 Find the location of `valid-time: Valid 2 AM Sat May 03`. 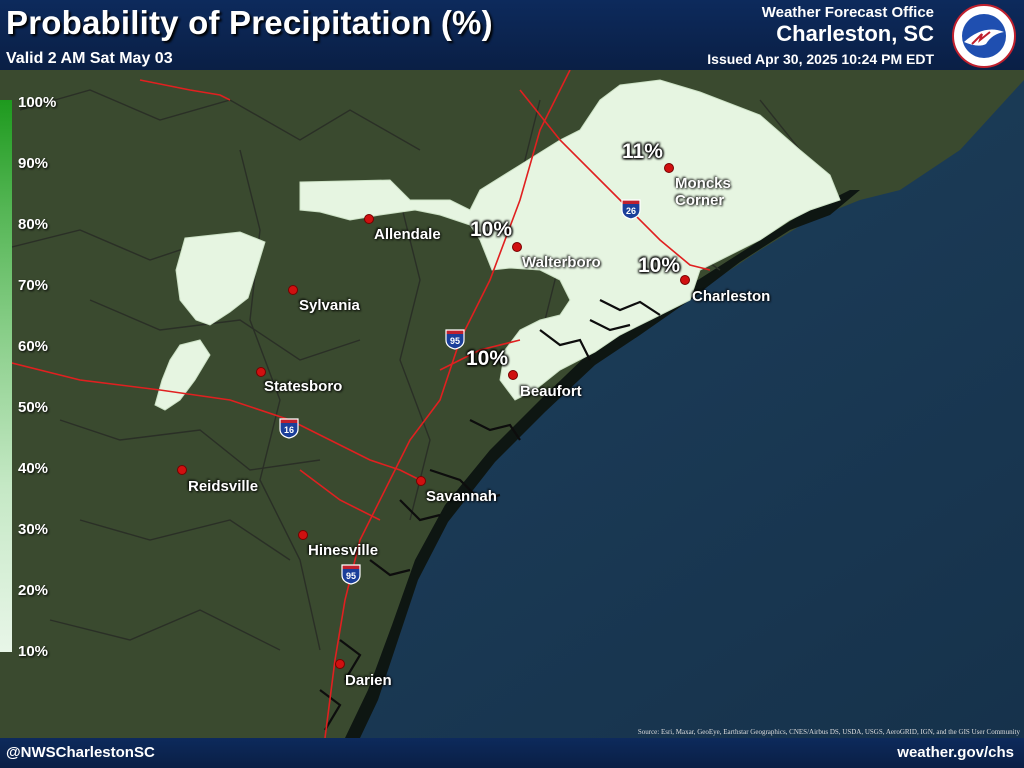

valid-time: Valid 2 AM Sat May 03 is located at coordinates (89, 58).